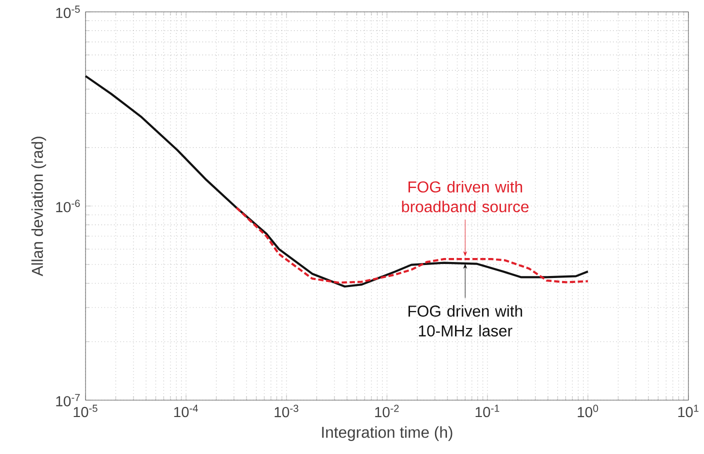 This screenshot has height=454, width=704. What do you see at coordinates (286, 411) in the screenshot?
I see `x-tick-label: 10$^{-3}$` at bounding box center [286, 411].